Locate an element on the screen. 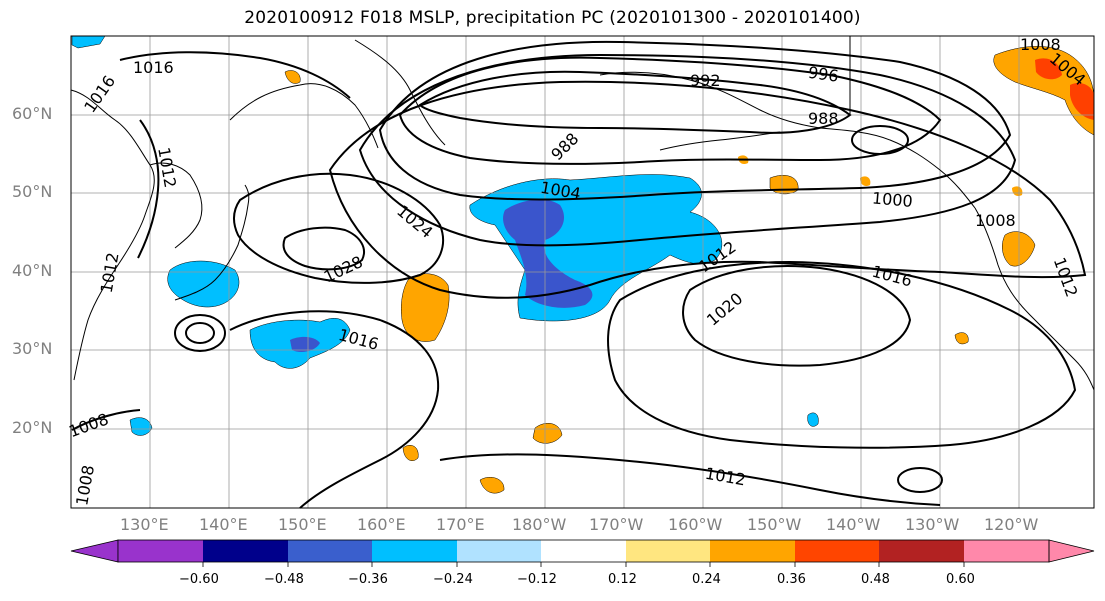 Image resolution: width=1105 pixels, height=601 pixels. colorbar-tick-label: 0.24 is located at coordinates (706, 579).